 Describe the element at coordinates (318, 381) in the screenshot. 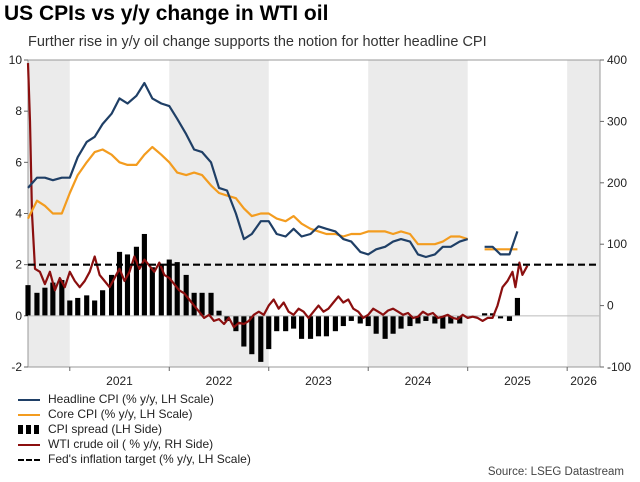

I see `x-tick-label: 2023` at that location.